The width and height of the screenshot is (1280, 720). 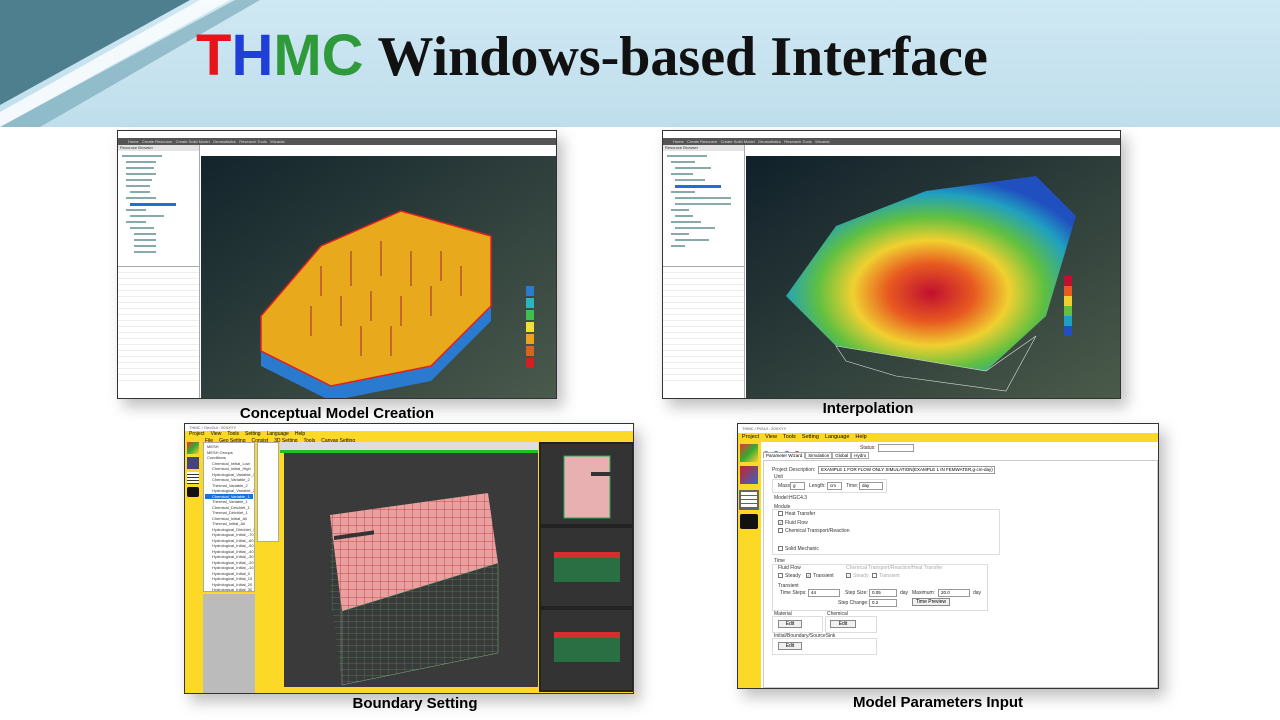 What do you see at coordinates (231, 479) in the screenshot?
I see `tree-item: Chemical_Variable_2` at bounding box center [231, 479].